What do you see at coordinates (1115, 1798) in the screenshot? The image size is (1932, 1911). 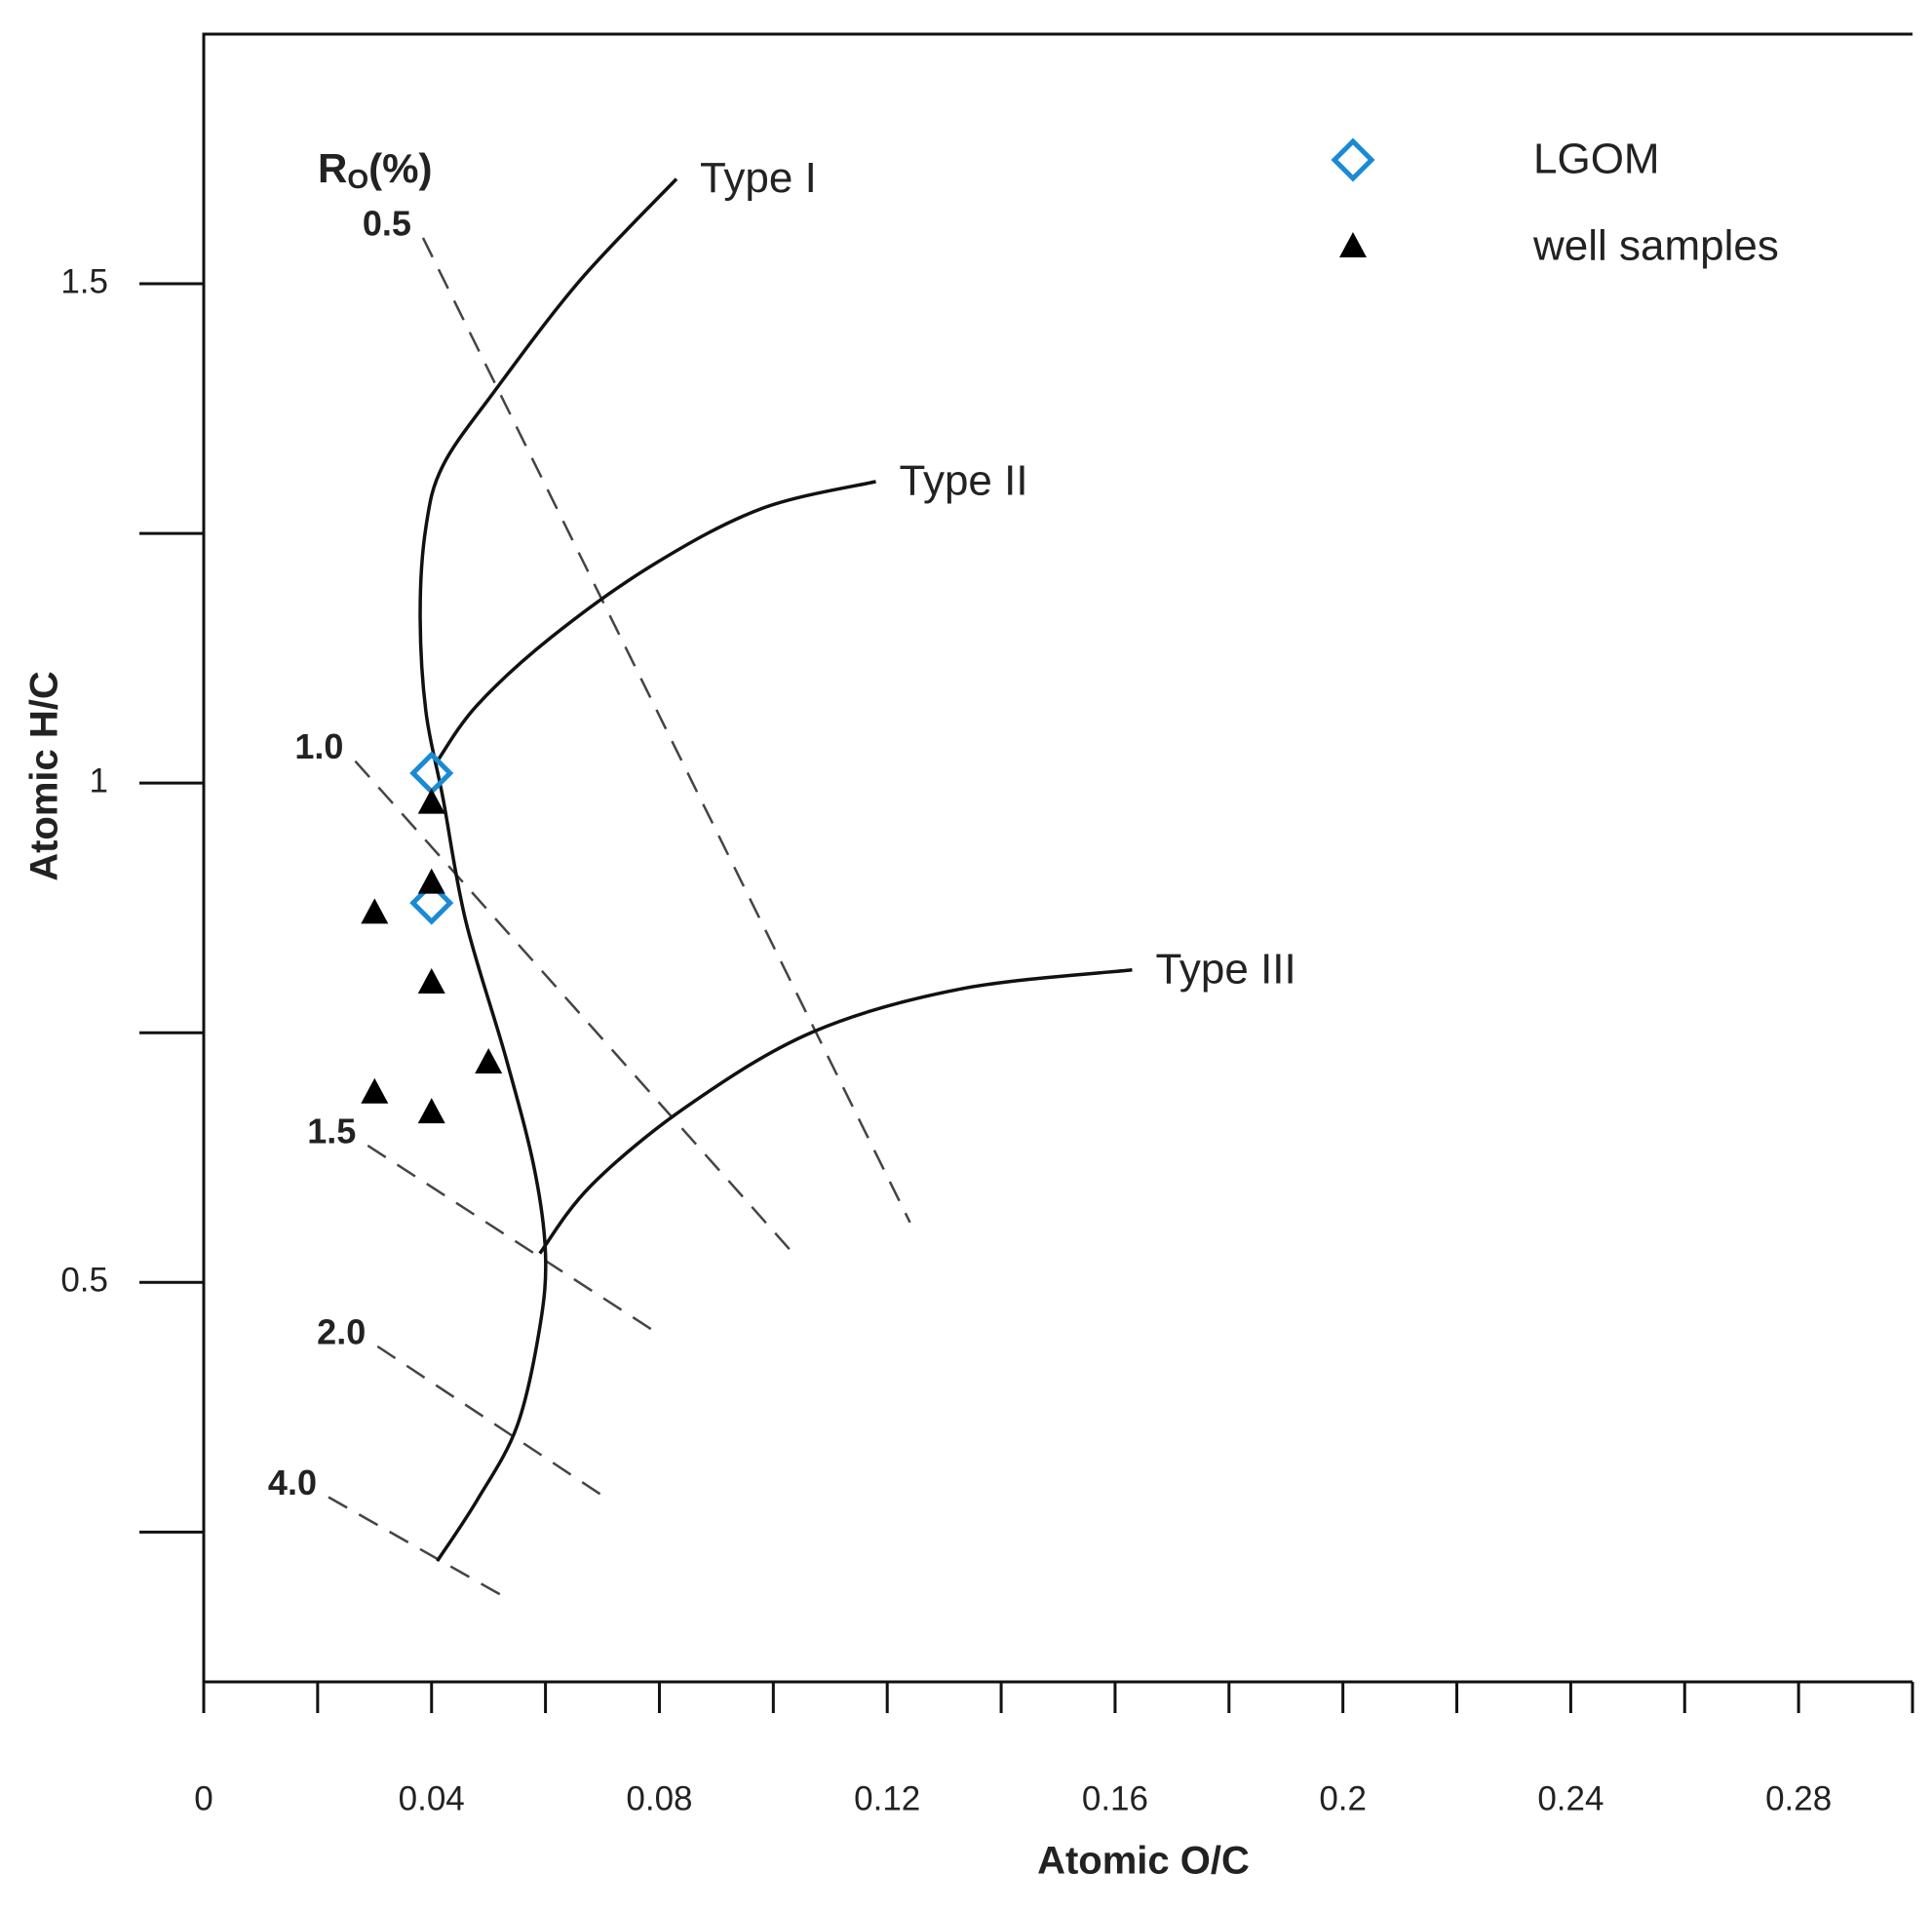 I see `x-tick-label: 0.16` at bounding box center [1115, 1798].